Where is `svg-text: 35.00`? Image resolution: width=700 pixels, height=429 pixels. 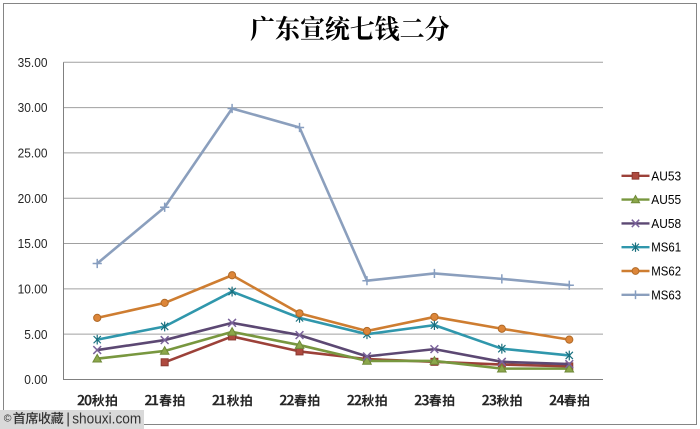
svg-text: 35.00 is located at coordinates (33, 62).